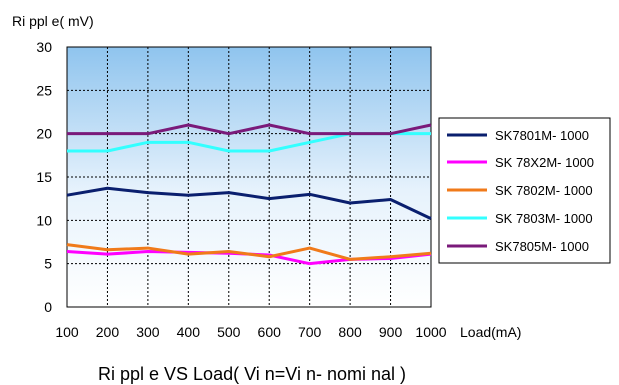 This screenshot has height=385, width=619. Describe the element at coordinates (542, 135) in the screenshot. I see `legend-entry: SK7801M- 1000` at that location.